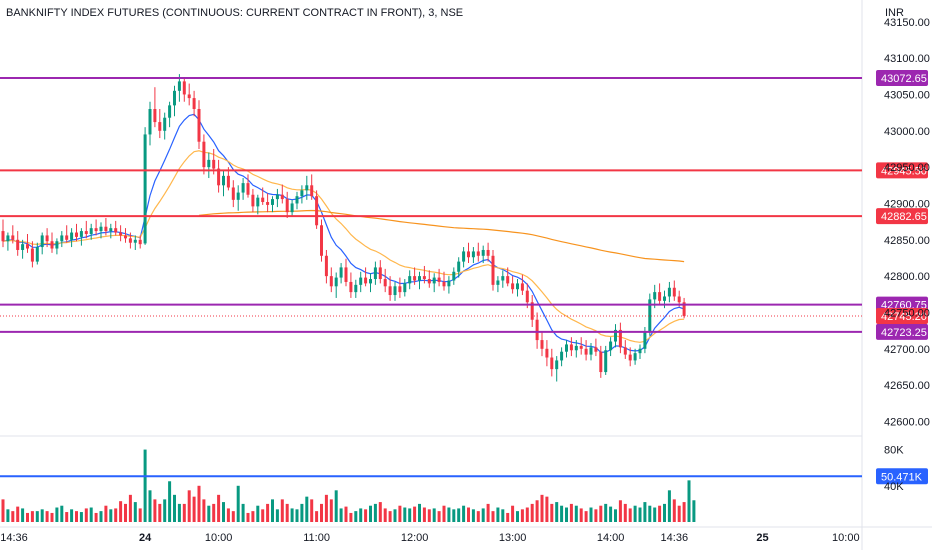  Describe the element at coordinates (904, 333) in the screenshot. I see `level-tag-label: 42723.25` at that location.